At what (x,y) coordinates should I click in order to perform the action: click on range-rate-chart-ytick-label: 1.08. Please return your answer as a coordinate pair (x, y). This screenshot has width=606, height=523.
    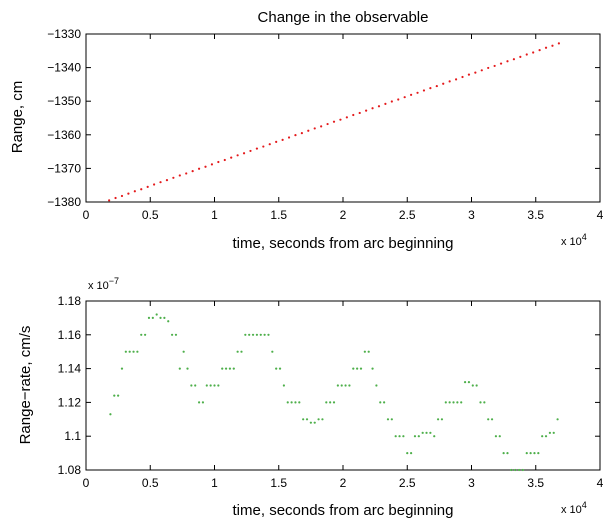
    Looking at the image, I should click on (70, 470).